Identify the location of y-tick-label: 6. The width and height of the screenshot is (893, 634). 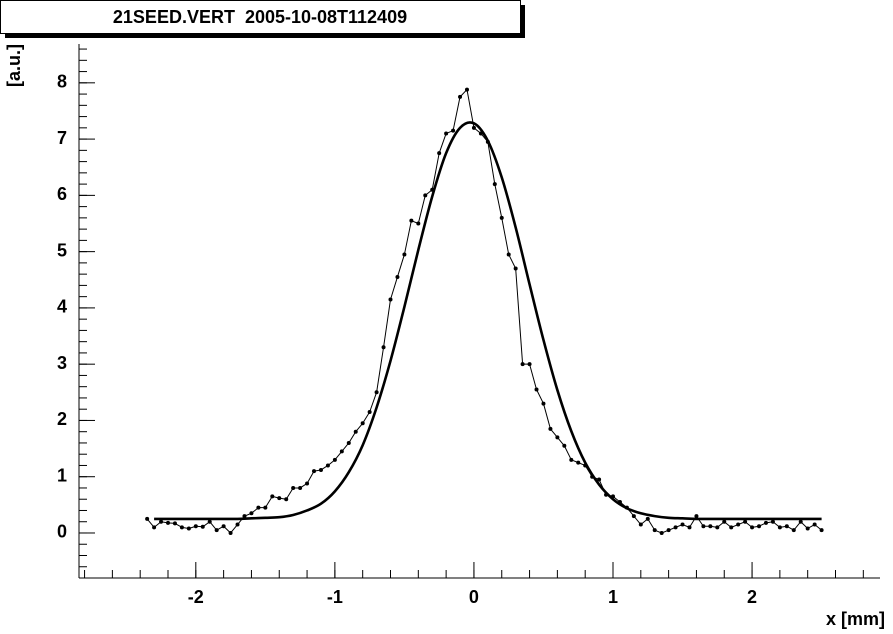
(62, 194).